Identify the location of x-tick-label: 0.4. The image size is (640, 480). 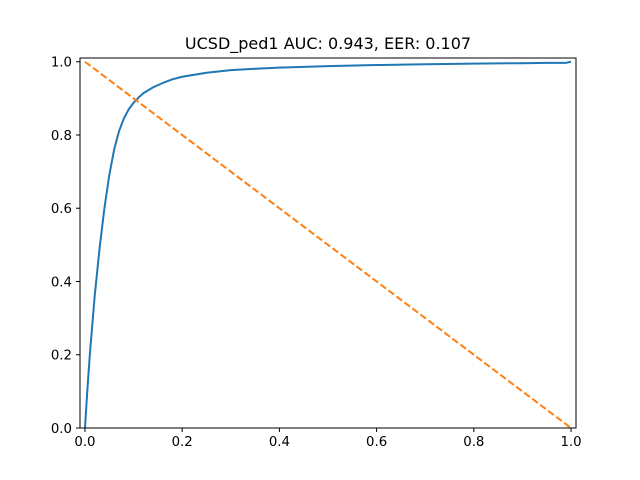
(279, 442).